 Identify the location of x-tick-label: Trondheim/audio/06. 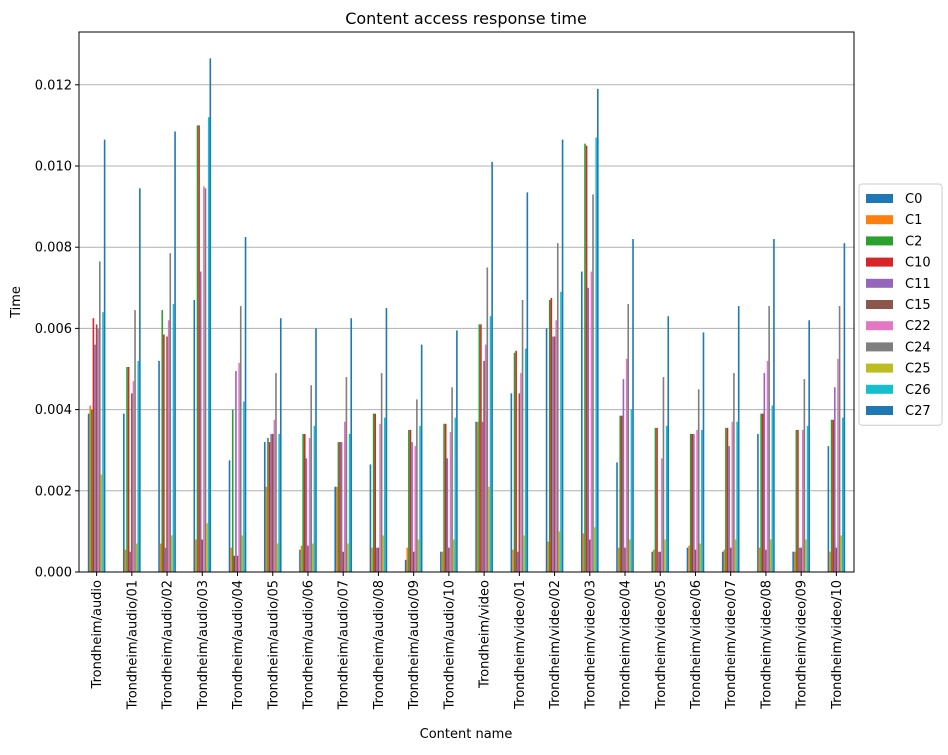
(308, 645).